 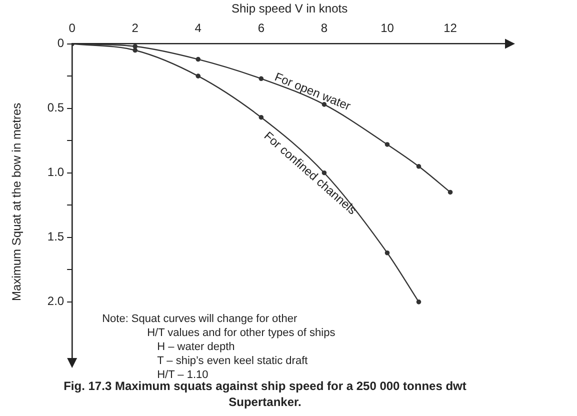 I want to click on annotation: H – water depth, so click(x=196, y=346).